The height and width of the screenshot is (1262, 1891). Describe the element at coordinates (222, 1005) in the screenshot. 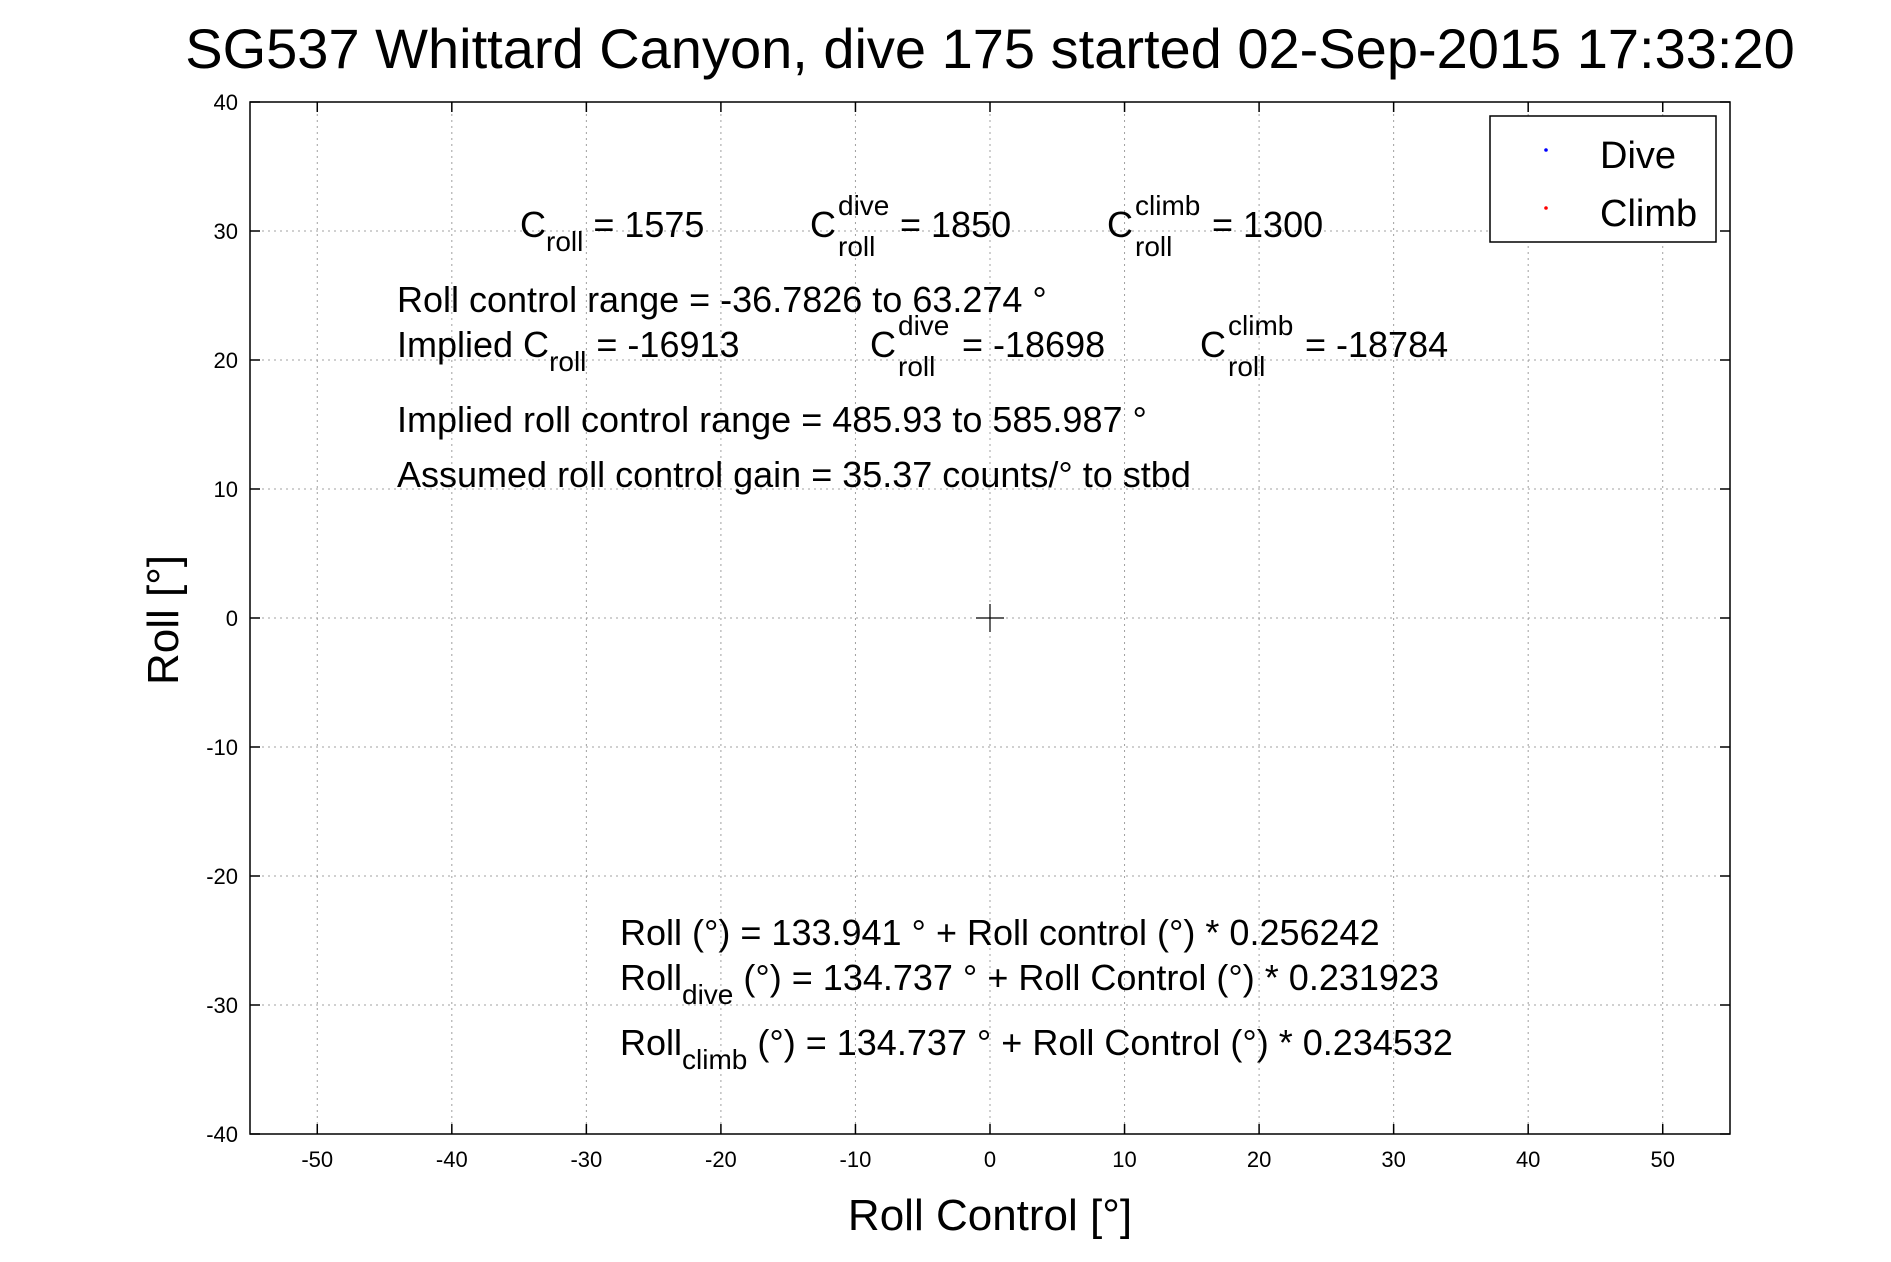

I see `y-tick-label: -30` at that location.